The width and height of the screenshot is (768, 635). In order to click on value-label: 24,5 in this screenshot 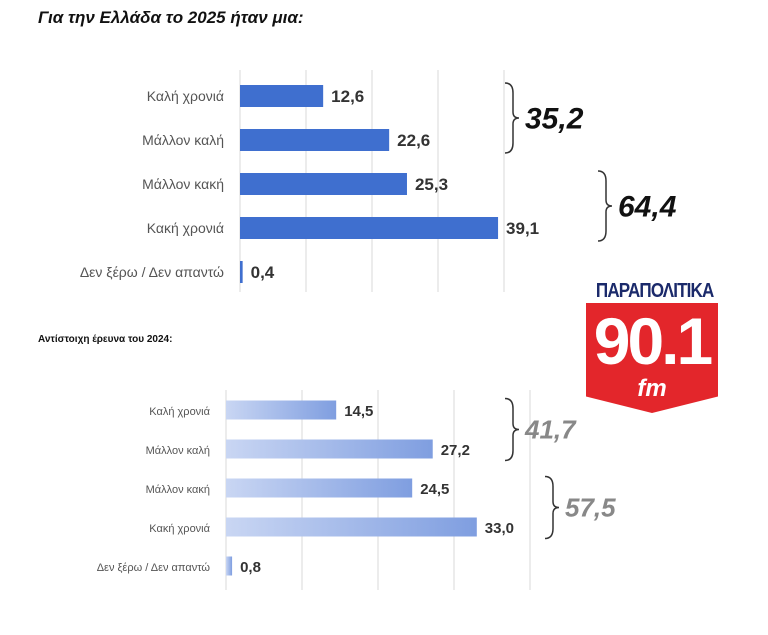, I will do `click(434, 489)`.